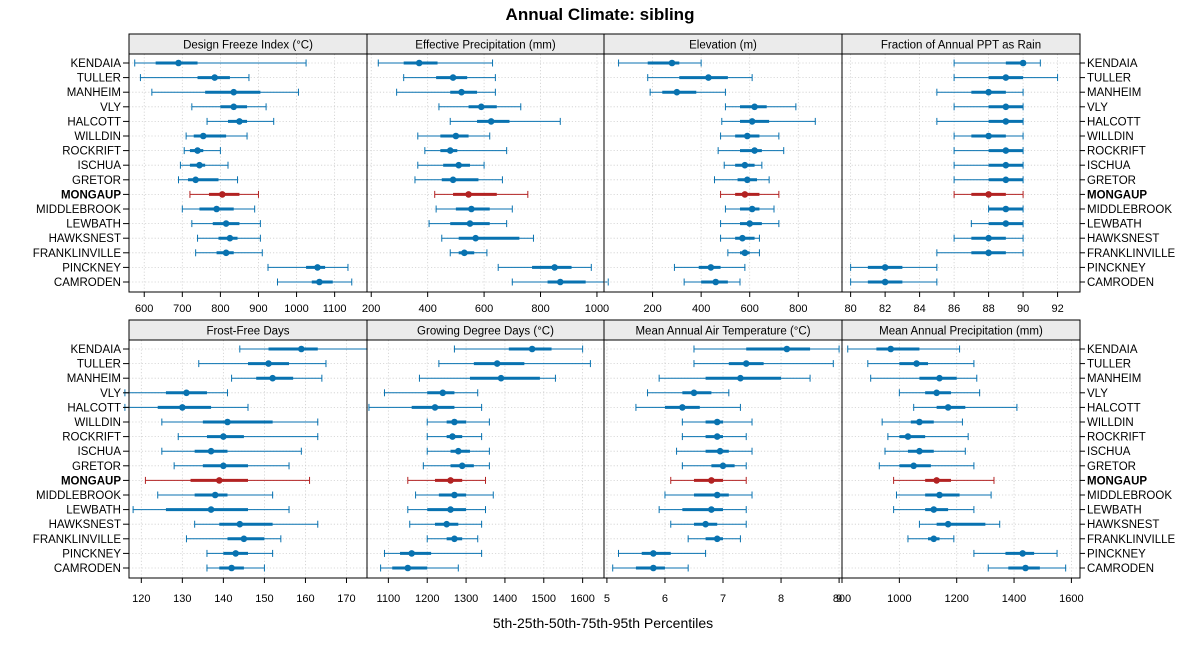 The image size is (1200, 650). What do you see at coordinates (91, 152) in the screenshot?
I see `site-label-rockrift: ROCKRIFT` at bounding box center [91, 152].